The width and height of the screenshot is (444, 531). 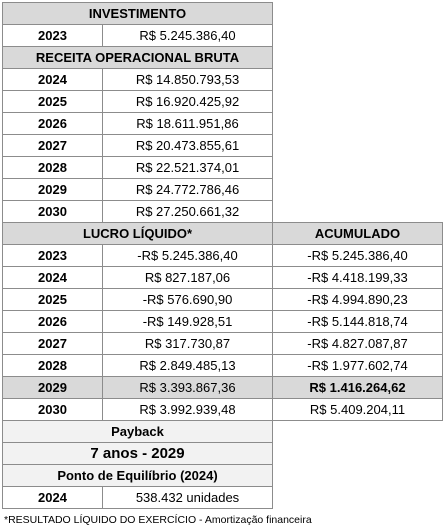 What do you see at coordinates (187, 101) in the screenshot?
I see `value-cell: R$ 16.920.425,92` at bounding box center [187, 101].